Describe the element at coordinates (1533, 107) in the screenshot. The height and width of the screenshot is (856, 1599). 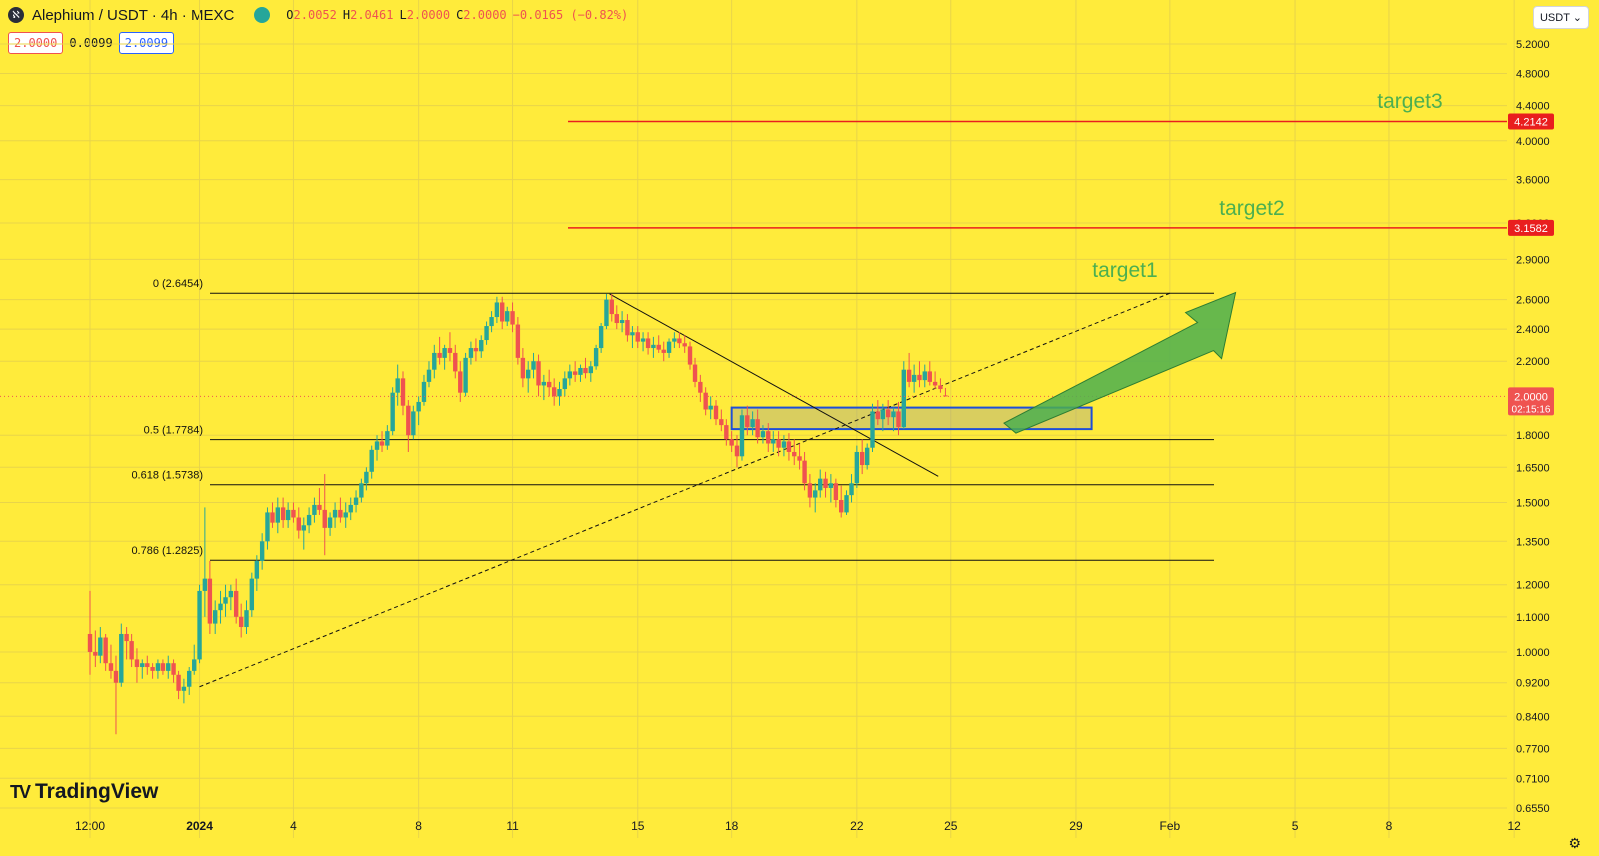
I see `price-tick-label: 4.4000` at that location.